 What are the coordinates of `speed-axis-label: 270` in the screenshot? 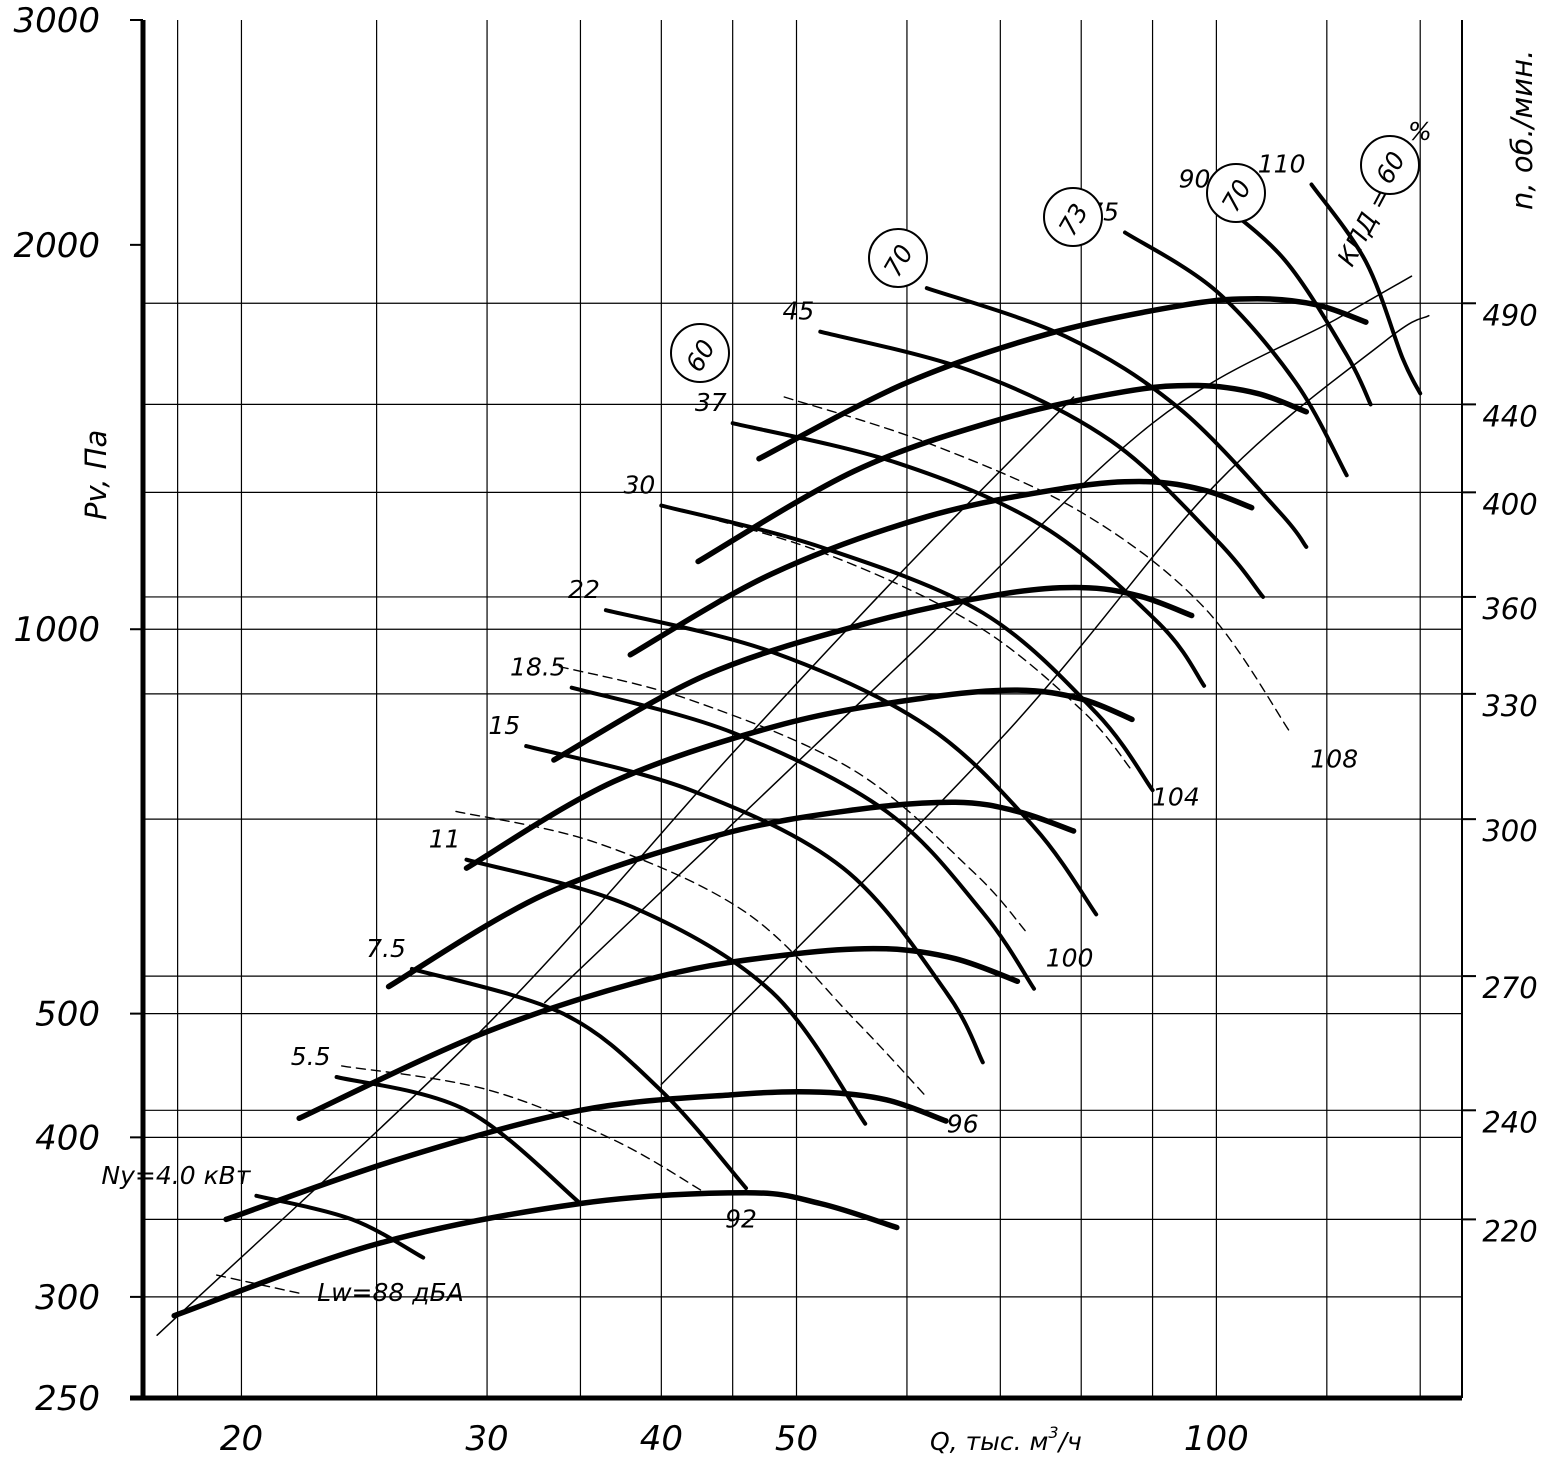 It's located at (1509, 988).